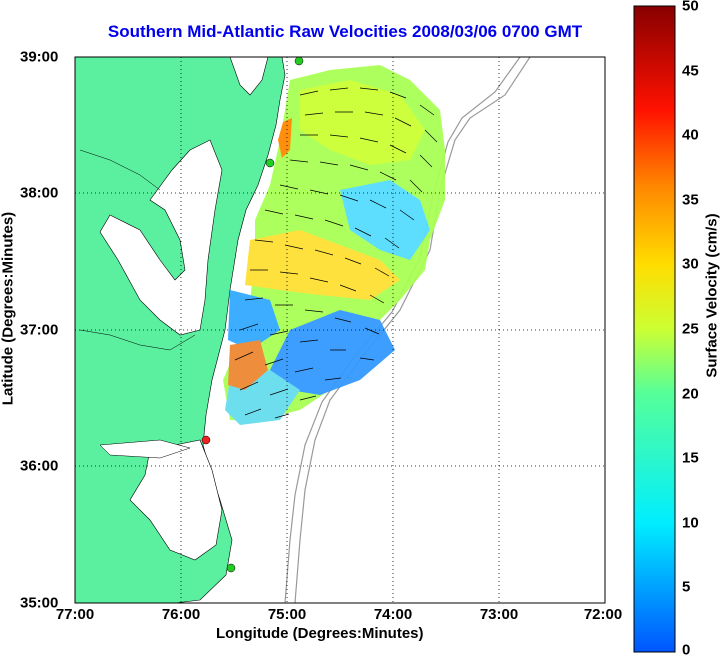  Describe the element at coordinates (336, 253) in the screenshot. I see `velocity-arrows` at that location.